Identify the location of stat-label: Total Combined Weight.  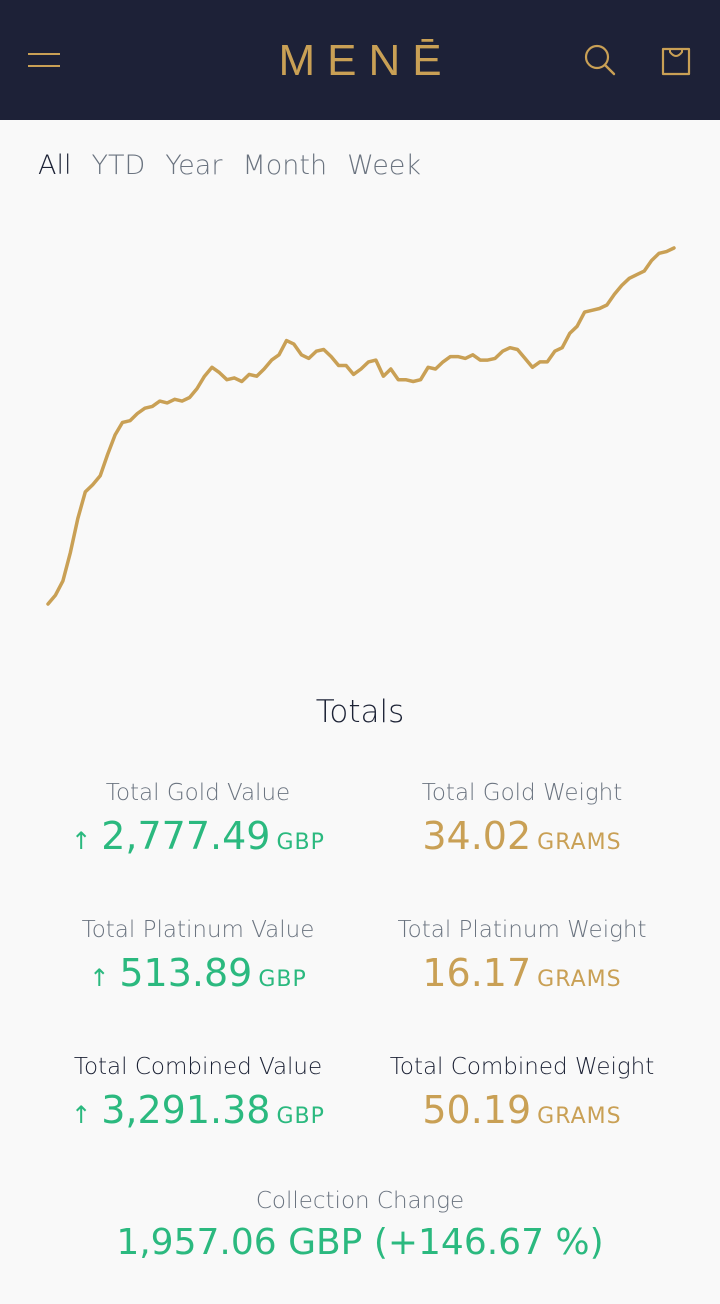
(522, 1067).